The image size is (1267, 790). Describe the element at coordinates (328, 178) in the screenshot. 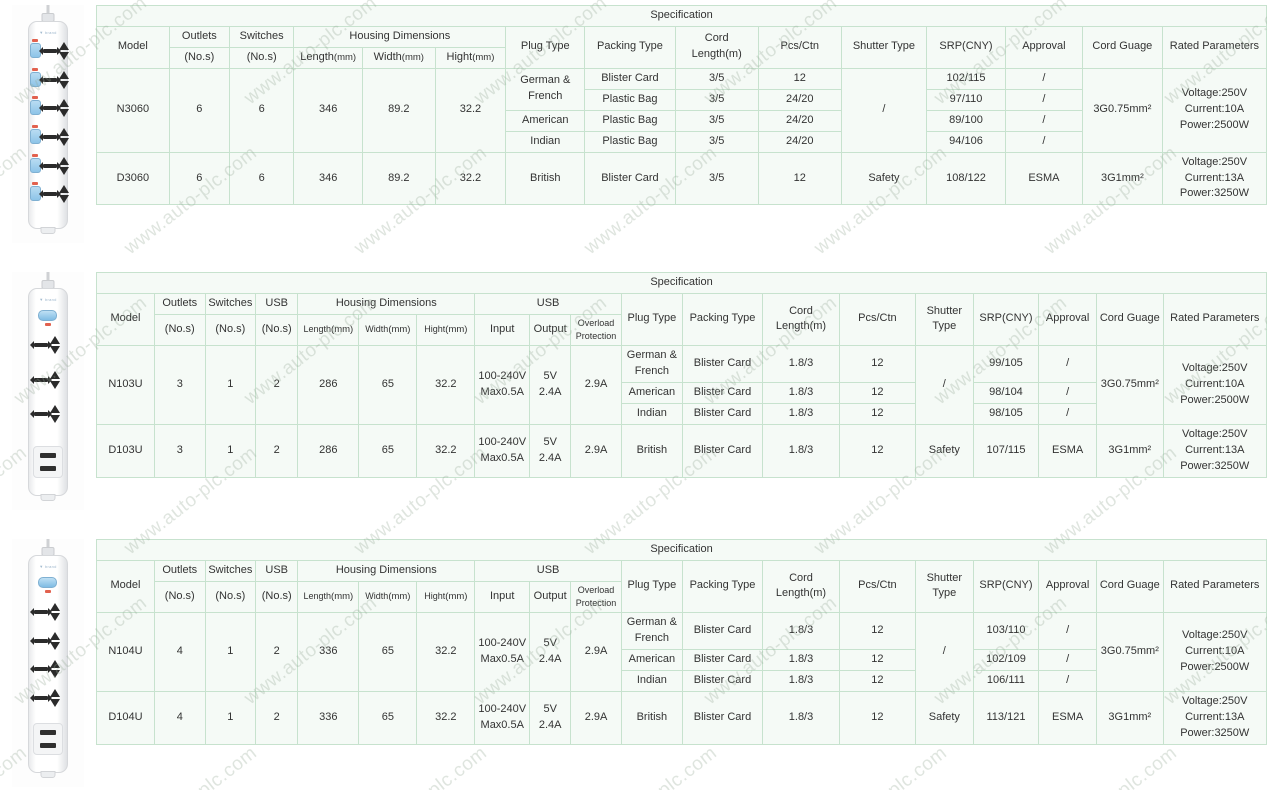

I see `cell-length: 346` at that location.